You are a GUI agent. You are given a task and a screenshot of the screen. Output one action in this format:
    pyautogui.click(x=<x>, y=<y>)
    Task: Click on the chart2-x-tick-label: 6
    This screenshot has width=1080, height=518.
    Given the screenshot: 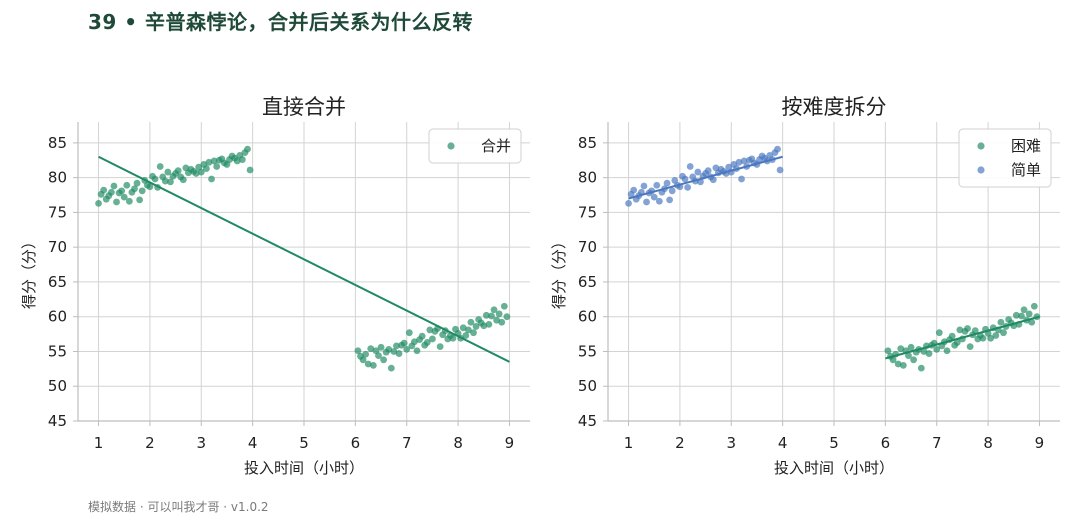 What is the action you would take?
    pyautogui.click(x=886, y=443)
    